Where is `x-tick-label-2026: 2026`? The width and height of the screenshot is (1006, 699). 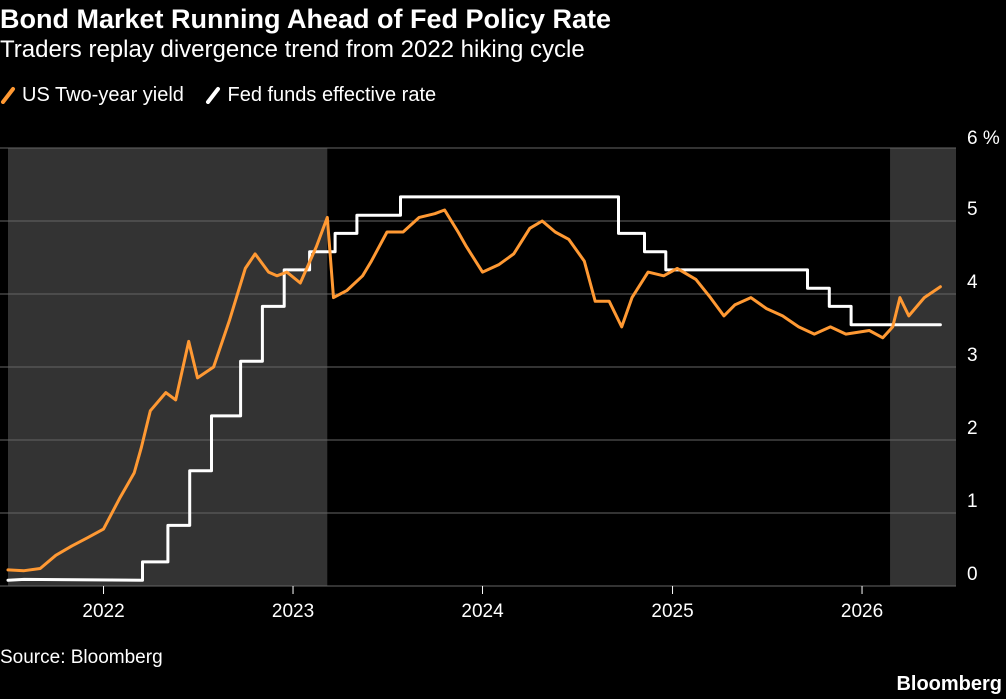 x-tick-label-2026: 2026 is located at coordinates (862, 611).